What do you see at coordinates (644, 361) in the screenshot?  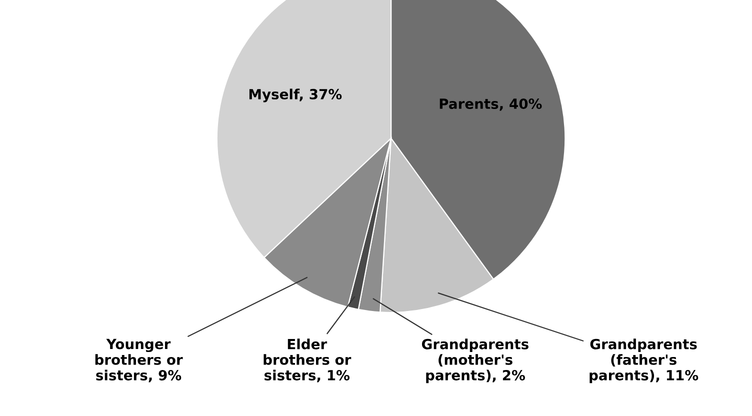 I see `slice-label: Grandparents (father's parents), 11%` at bounding box center [644, 361].